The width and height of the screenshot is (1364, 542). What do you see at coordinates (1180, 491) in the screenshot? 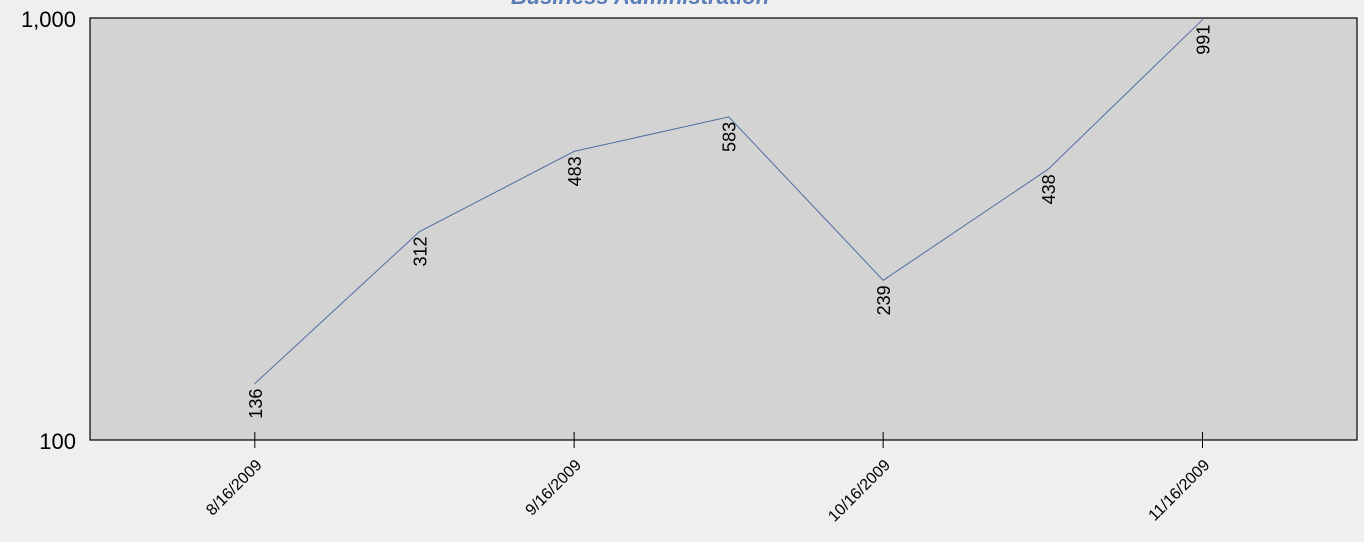
I see `x-tick-label: 11/16/2009` at bounding box center [1180, 491].